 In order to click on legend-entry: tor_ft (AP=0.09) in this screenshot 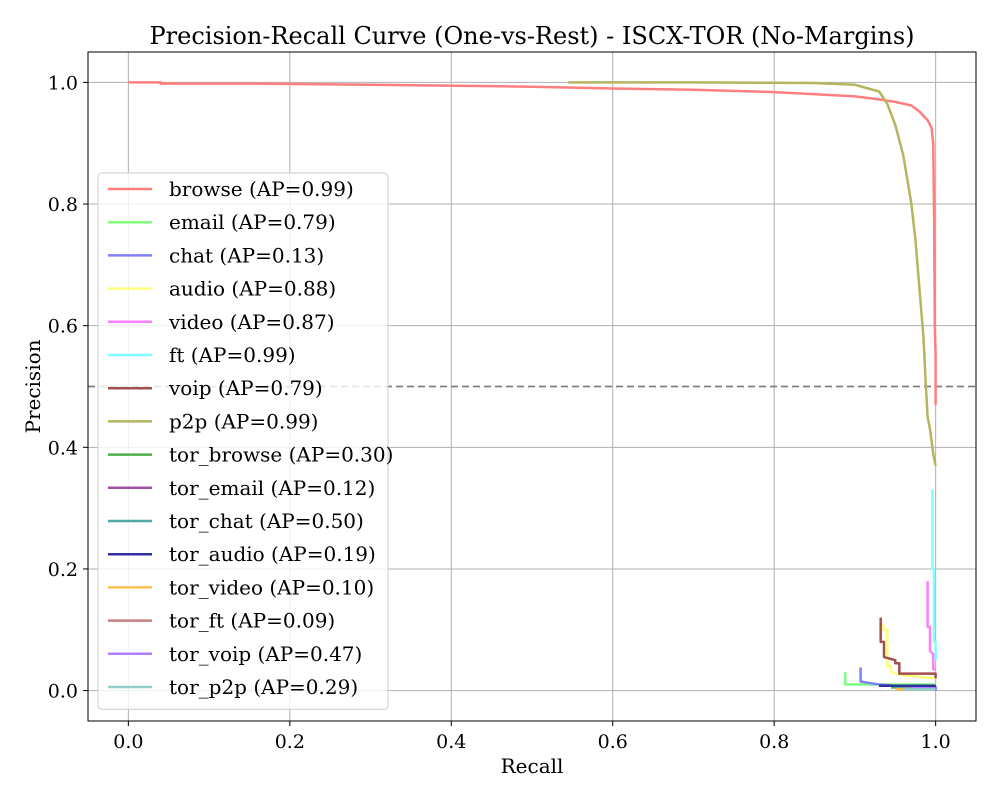, I will do `click(221, 621)`.